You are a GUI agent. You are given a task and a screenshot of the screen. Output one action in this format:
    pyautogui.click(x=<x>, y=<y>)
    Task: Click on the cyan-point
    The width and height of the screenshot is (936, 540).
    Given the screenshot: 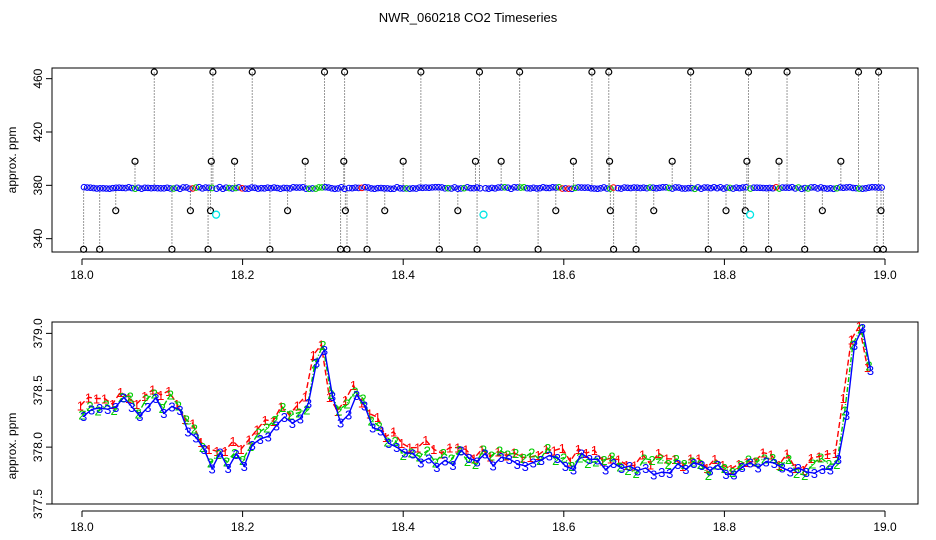 What is the action you would take?
    pyautogui.click(x=216, y=214)
    